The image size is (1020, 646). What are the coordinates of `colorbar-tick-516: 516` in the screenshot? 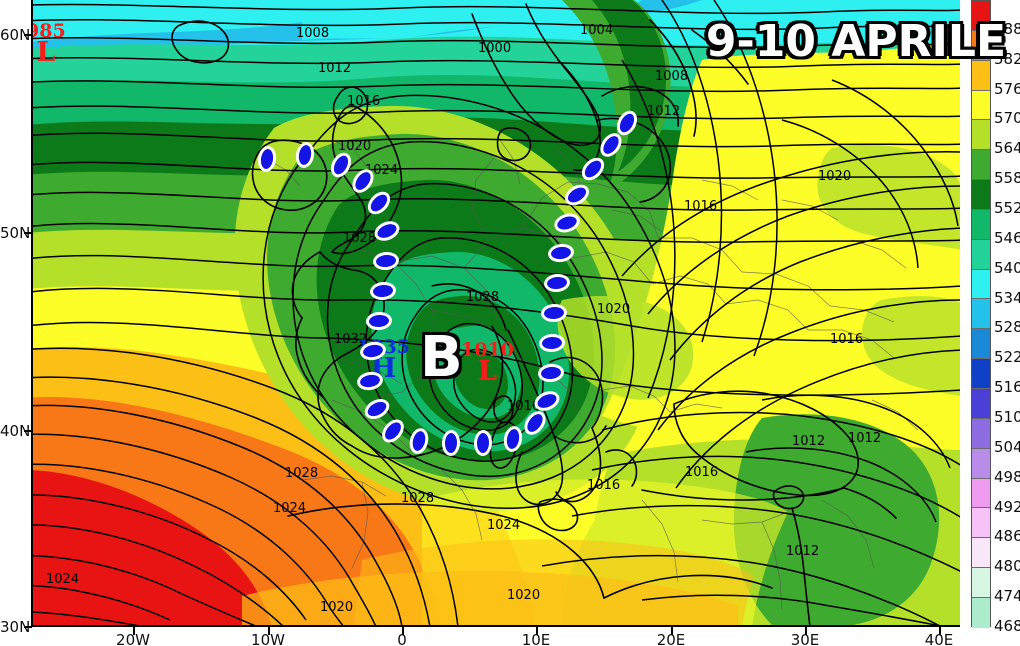 It's located at (1007, 387).